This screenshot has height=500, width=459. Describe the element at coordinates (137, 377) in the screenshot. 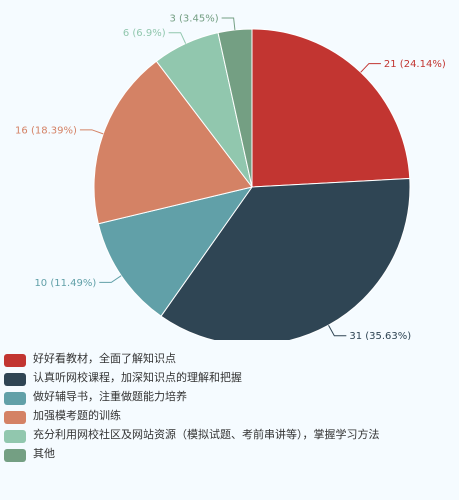

I see `legend-label: 认真听网校课程，加深知识点的理解和把握` at that location.